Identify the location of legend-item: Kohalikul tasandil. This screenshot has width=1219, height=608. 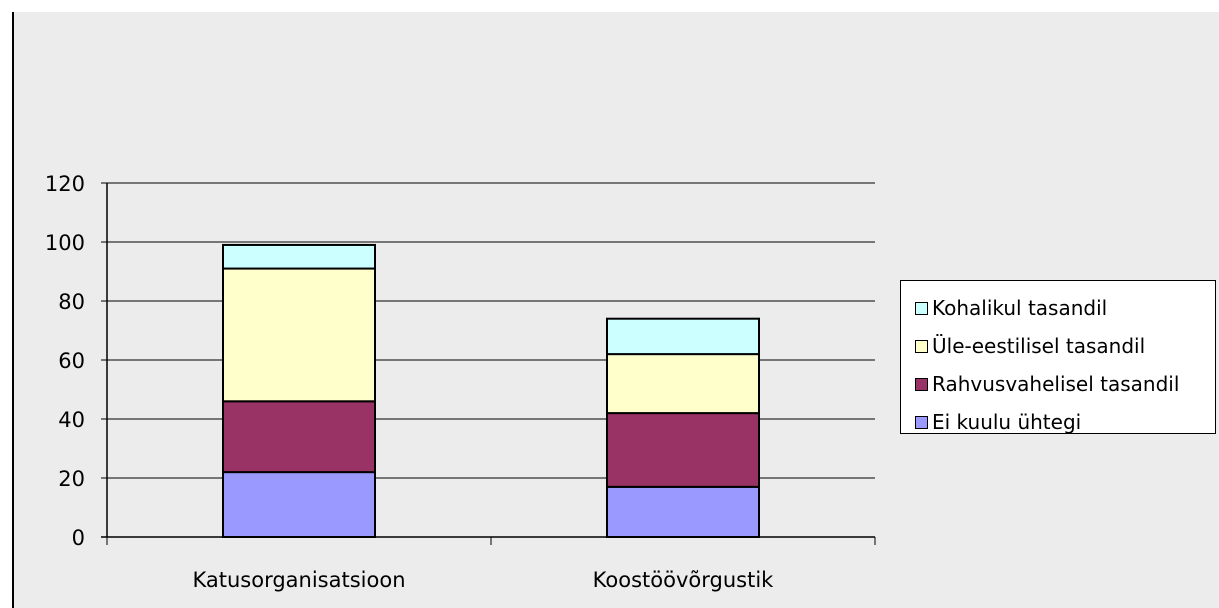
(1065, 308).